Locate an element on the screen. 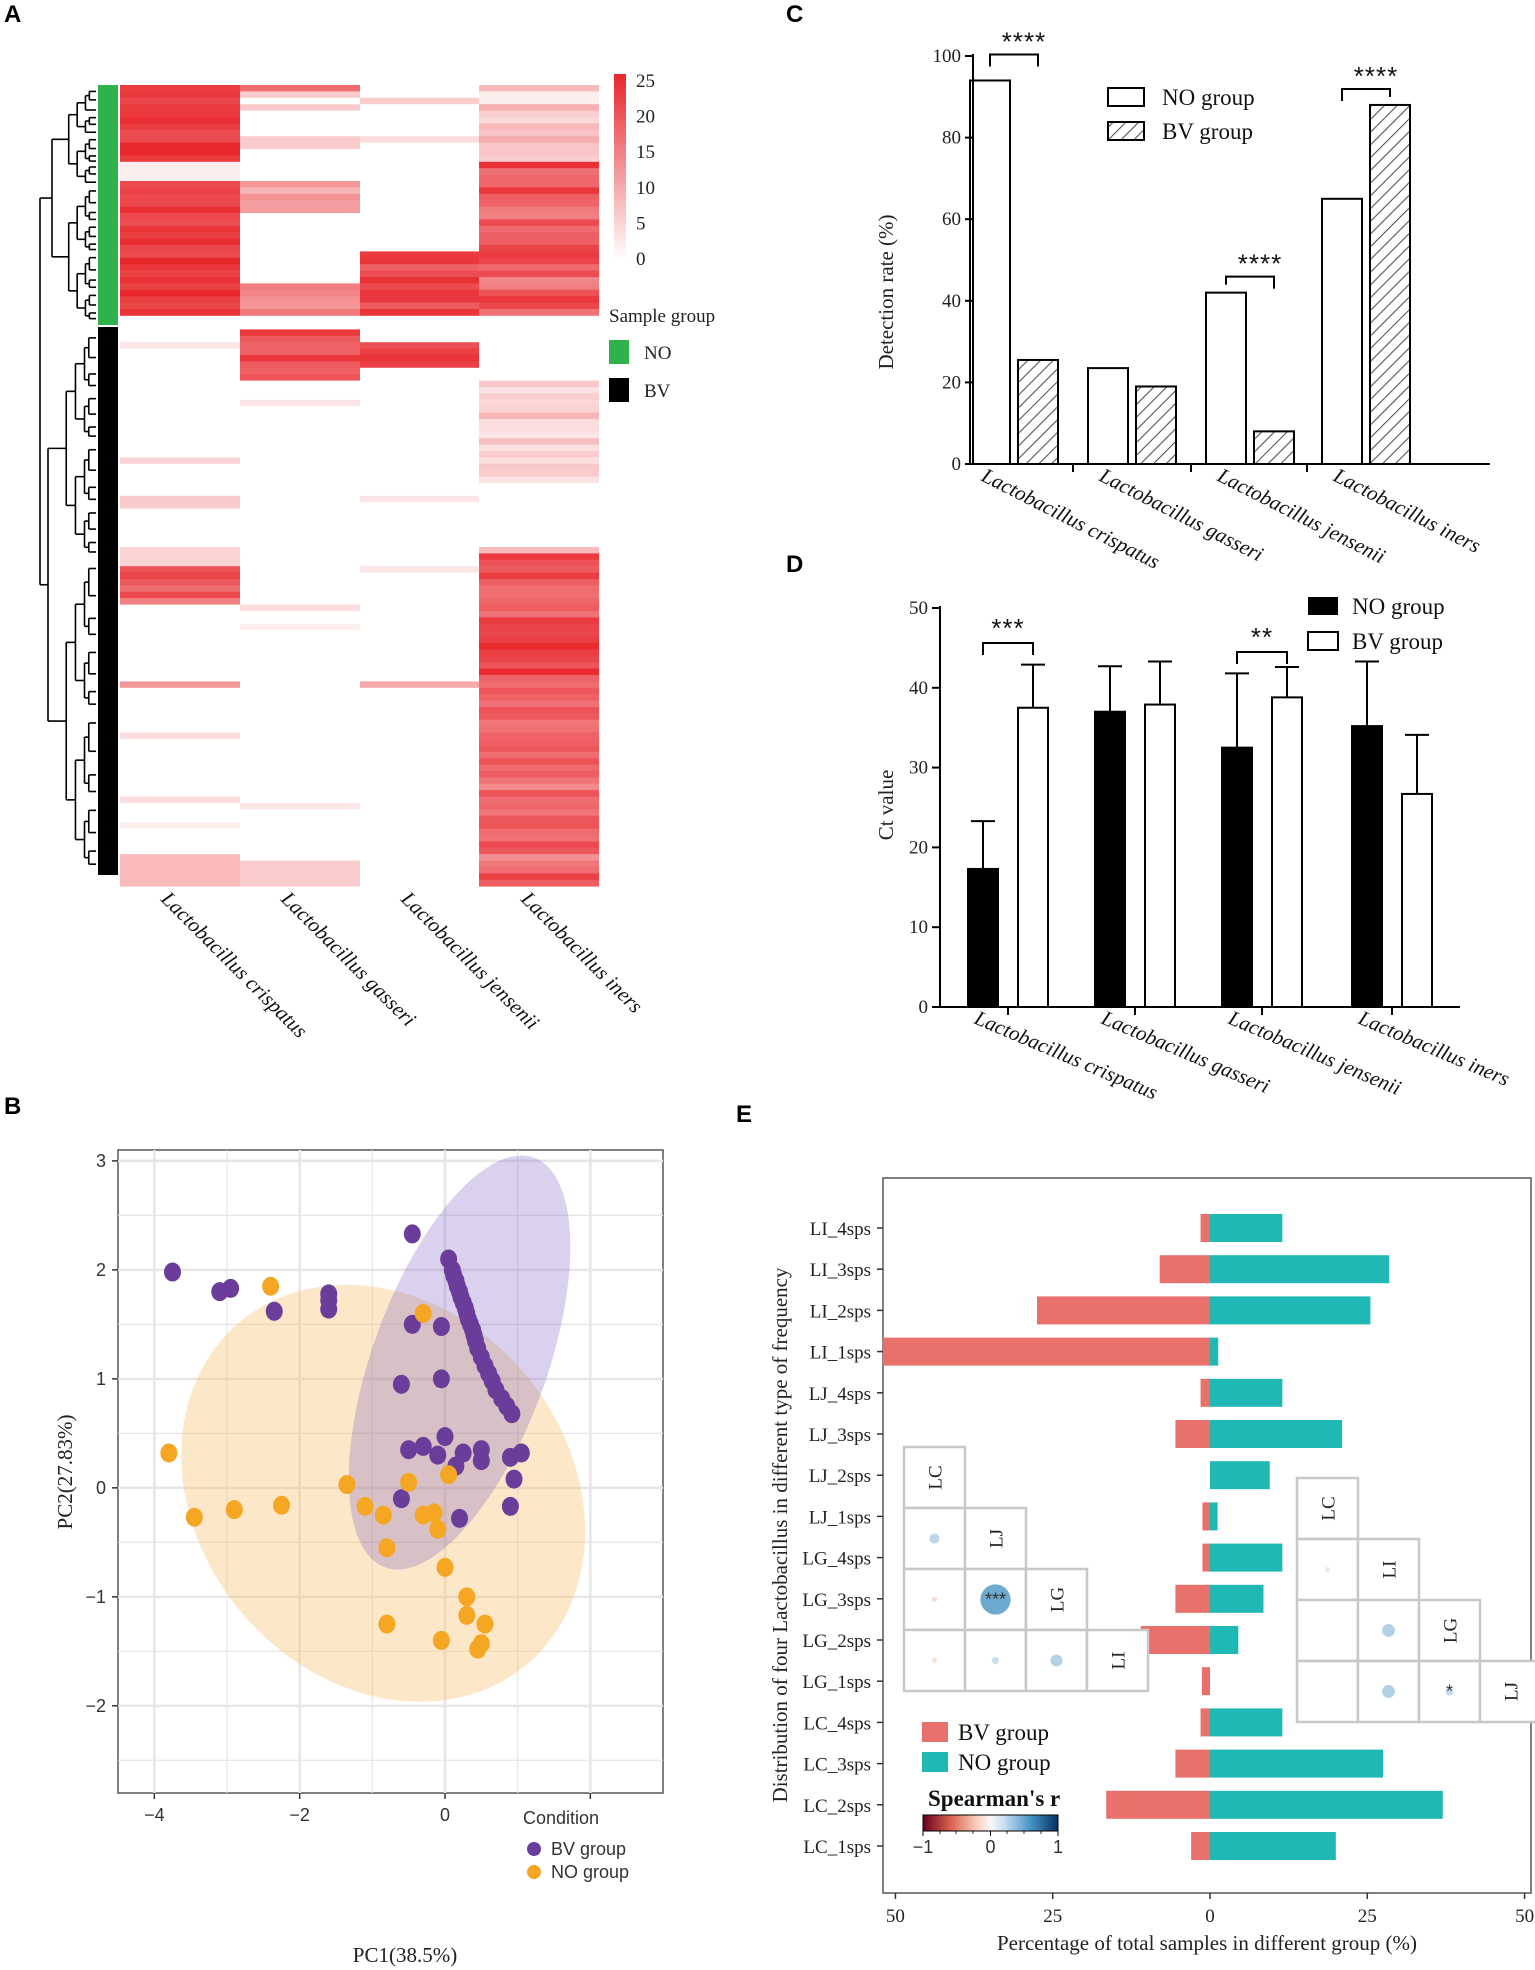  corr-circle is located at coordinates (934, 1660).